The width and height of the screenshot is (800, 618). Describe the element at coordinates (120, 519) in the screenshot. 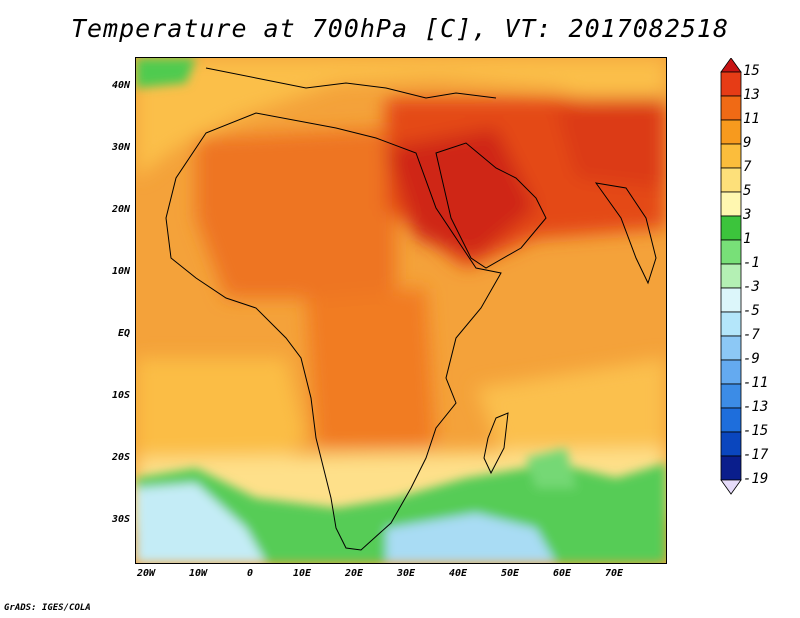

I see `lat-label-30s: 30S` at that location.